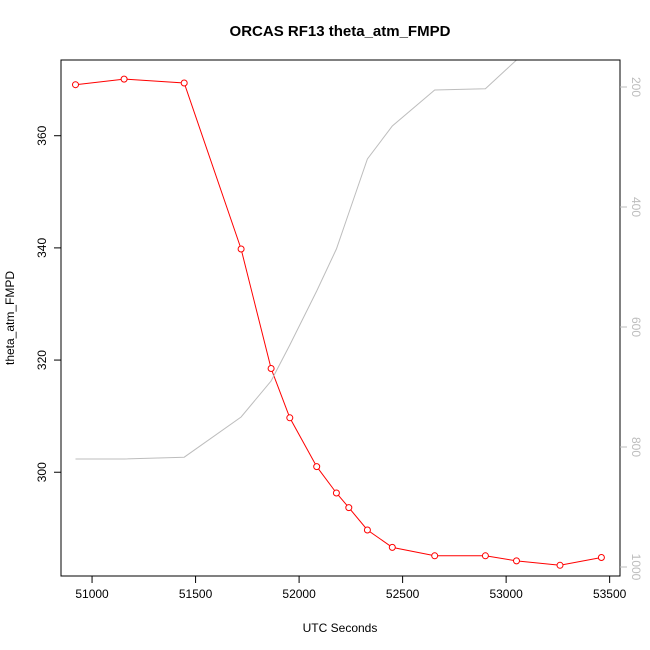 This screenshot has width=650, height=650. What do you see at coordinates (42, 360) in the screenshot?
I see `y-tick-label: 320` at bounding box center [42, 360].